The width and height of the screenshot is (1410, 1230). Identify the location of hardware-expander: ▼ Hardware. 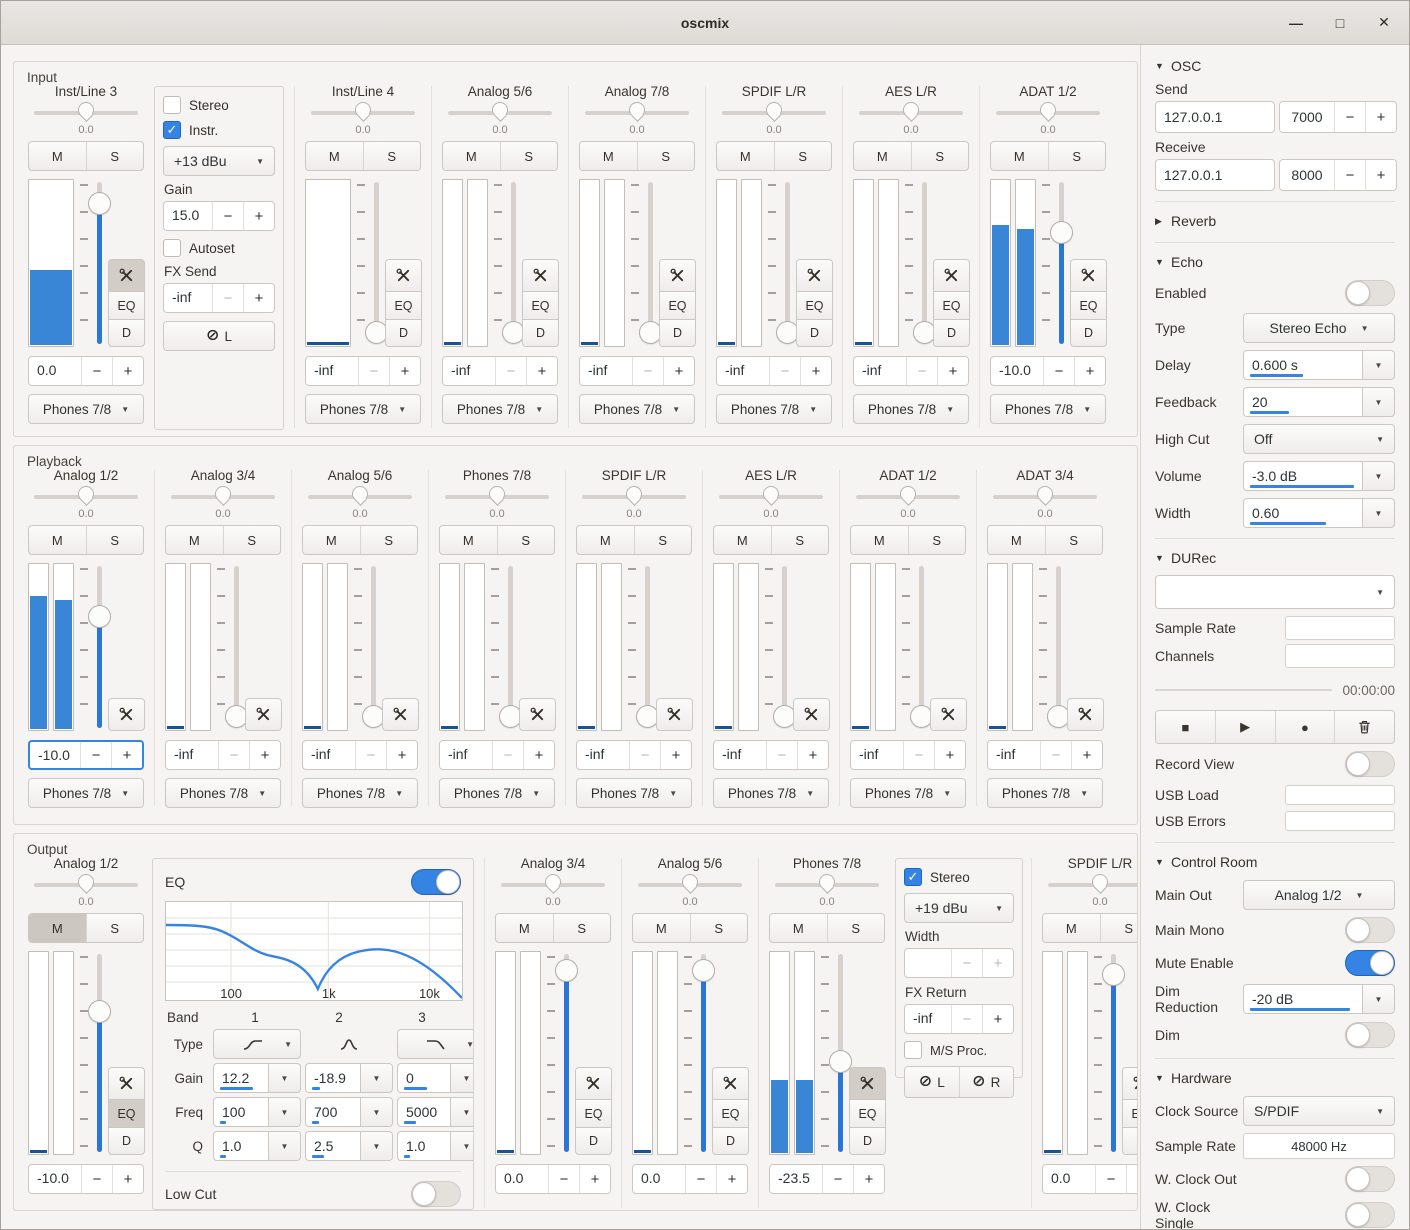
(1275, 1078).